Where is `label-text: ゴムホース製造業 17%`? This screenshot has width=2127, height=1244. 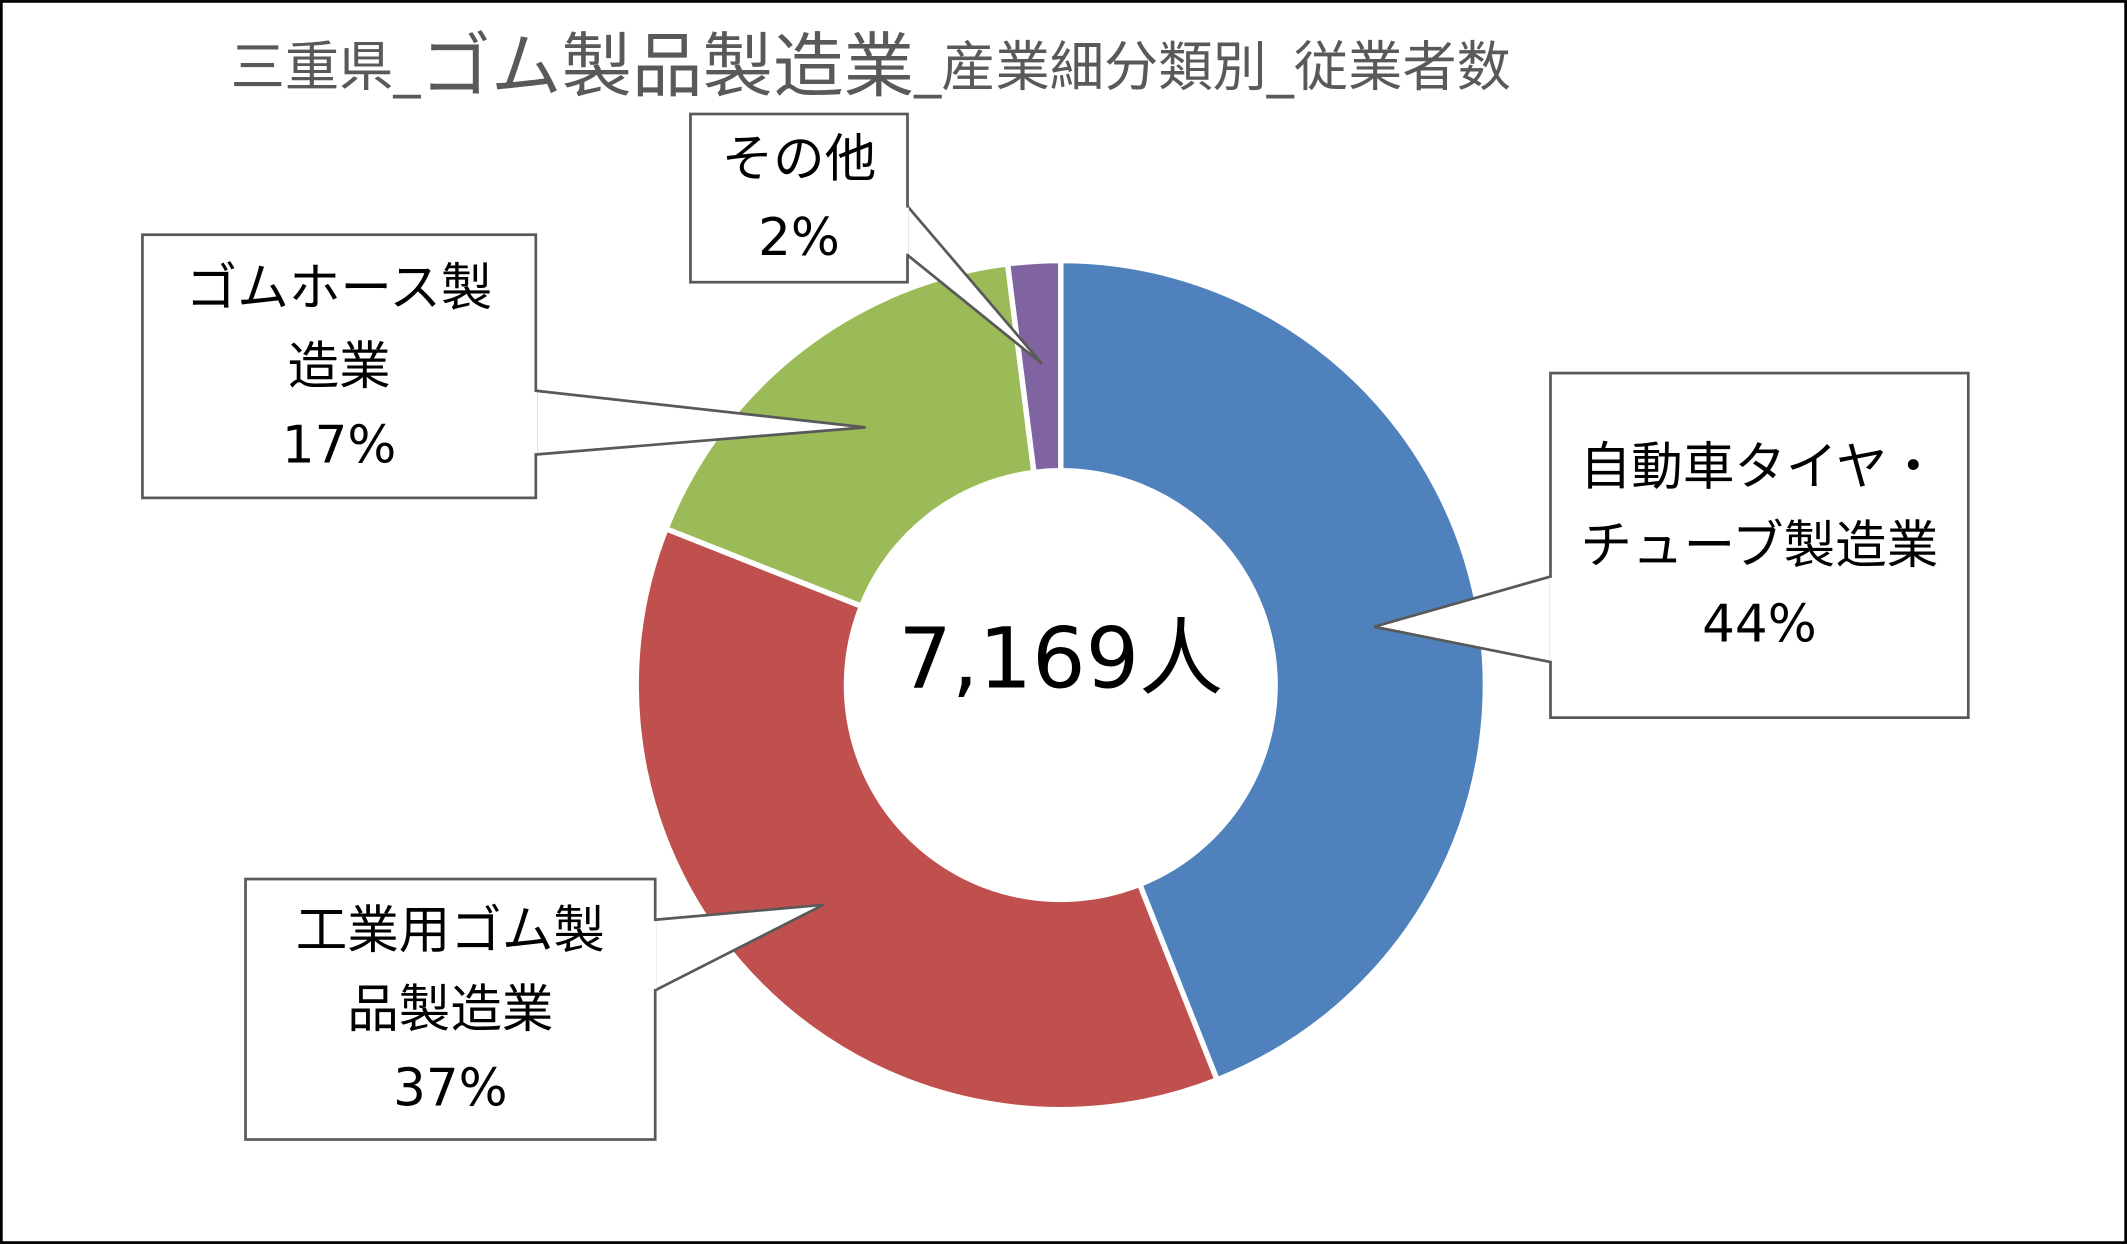
label-text: ゴムホース製造業 17% is located at coordinates (339, 366).